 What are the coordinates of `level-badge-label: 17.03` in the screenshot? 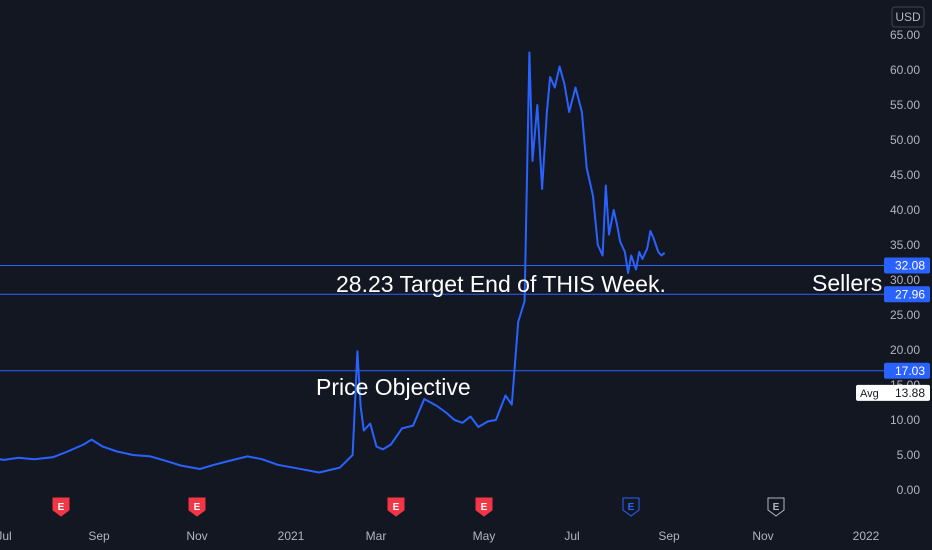 It's located at (910, 371).